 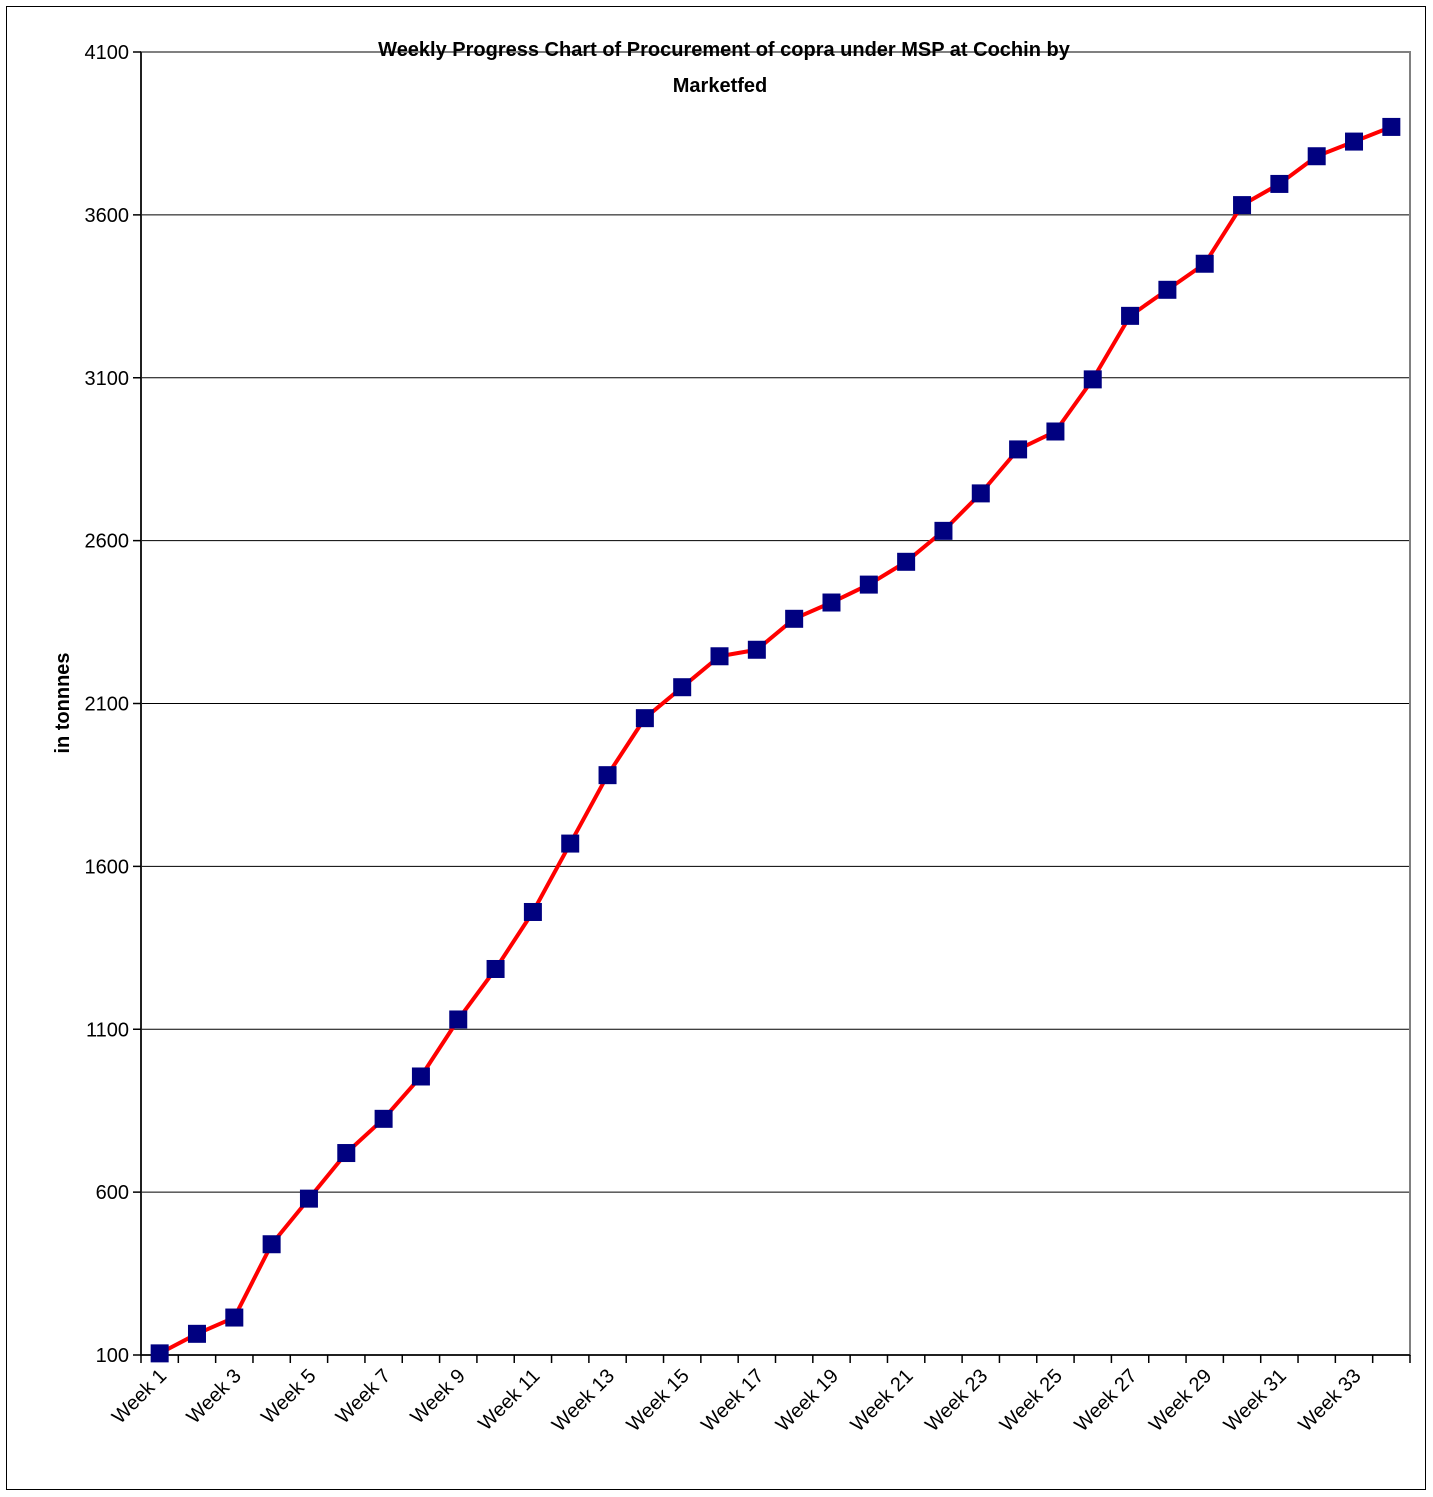 I want to click on x-tick-label: Week 23, so click(x=956, y=1400).